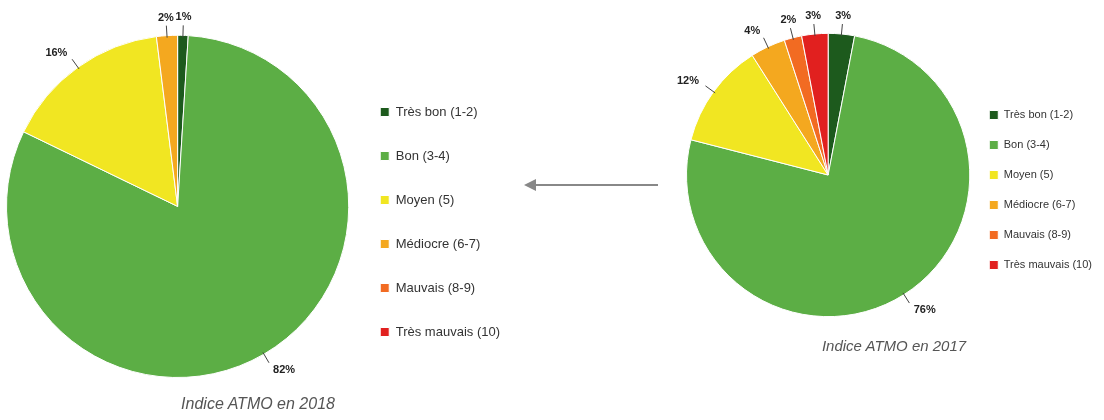  I want to click on data-label: 1%, so click(183, 16).